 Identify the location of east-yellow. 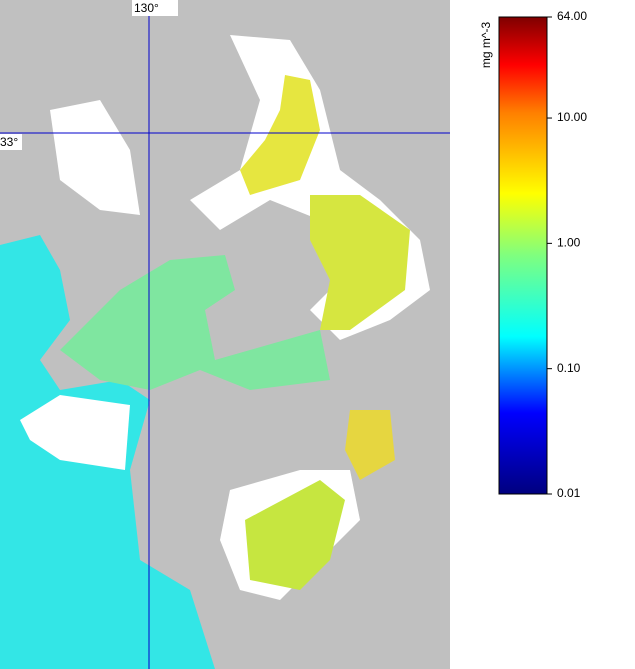
(370, 445).